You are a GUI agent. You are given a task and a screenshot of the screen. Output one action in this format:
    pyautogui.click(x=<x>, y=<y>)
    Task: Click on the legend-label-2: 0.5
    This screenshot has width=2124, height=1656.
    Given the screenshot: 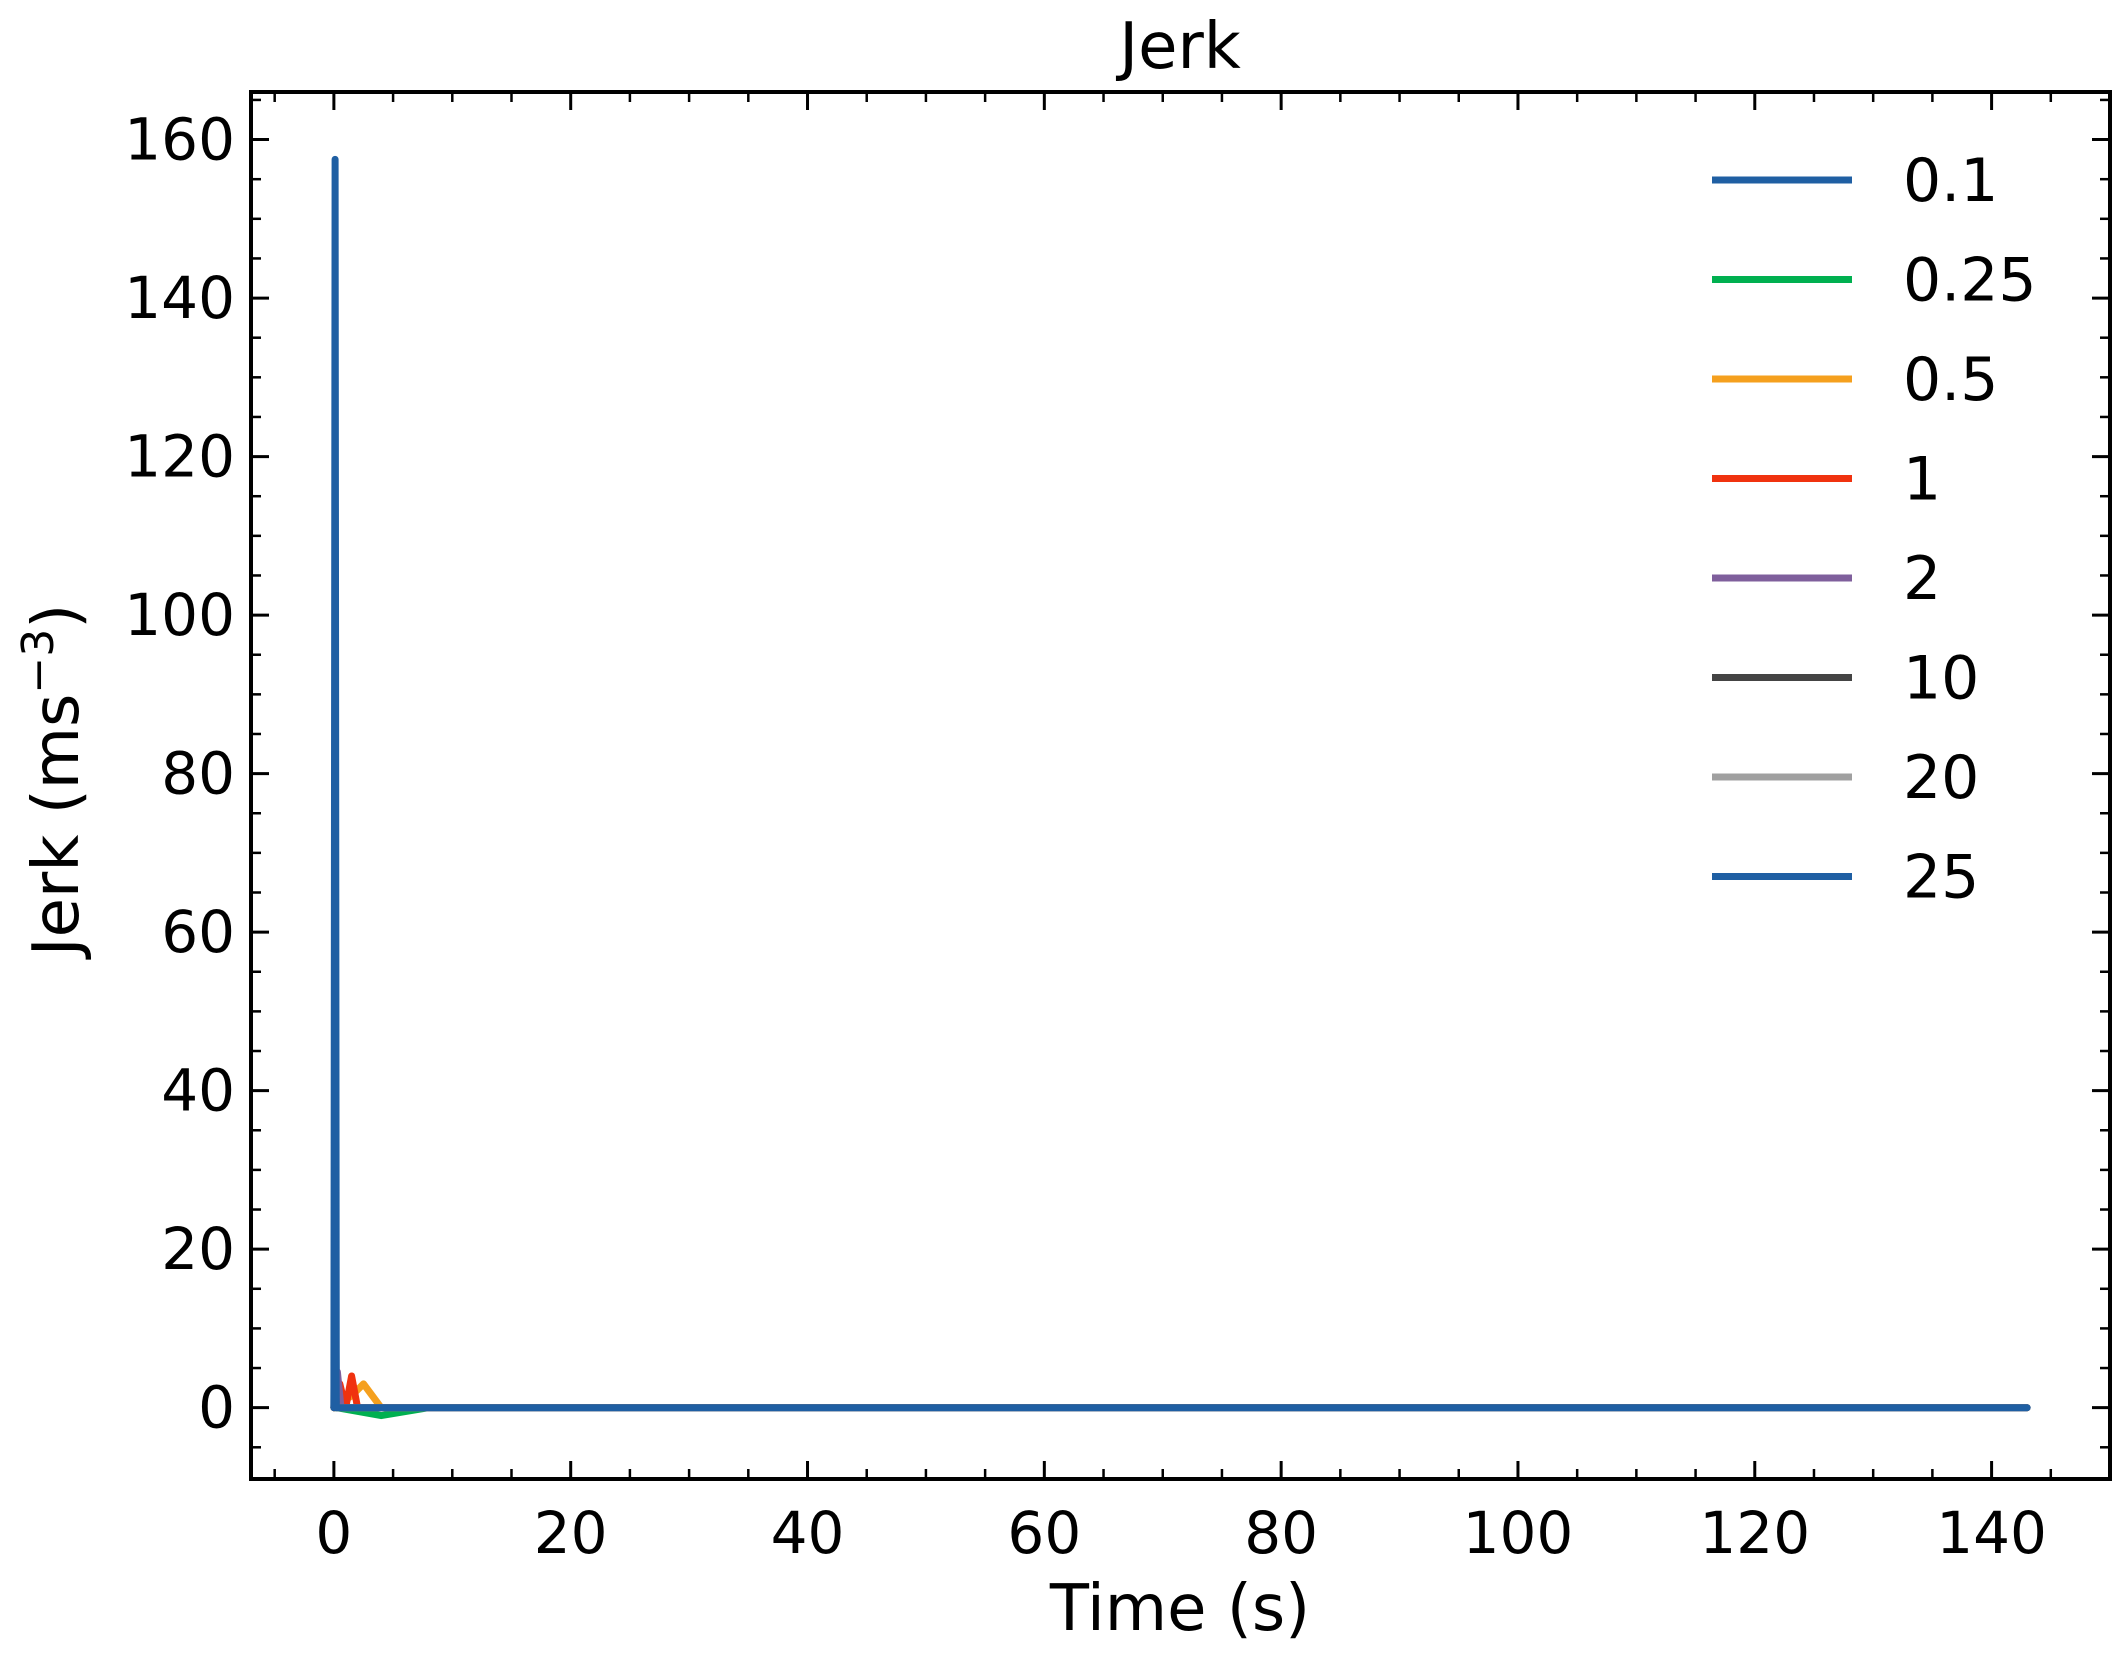 What is the action you would take?
    pyautogui.click(x=1950, y=380)
    